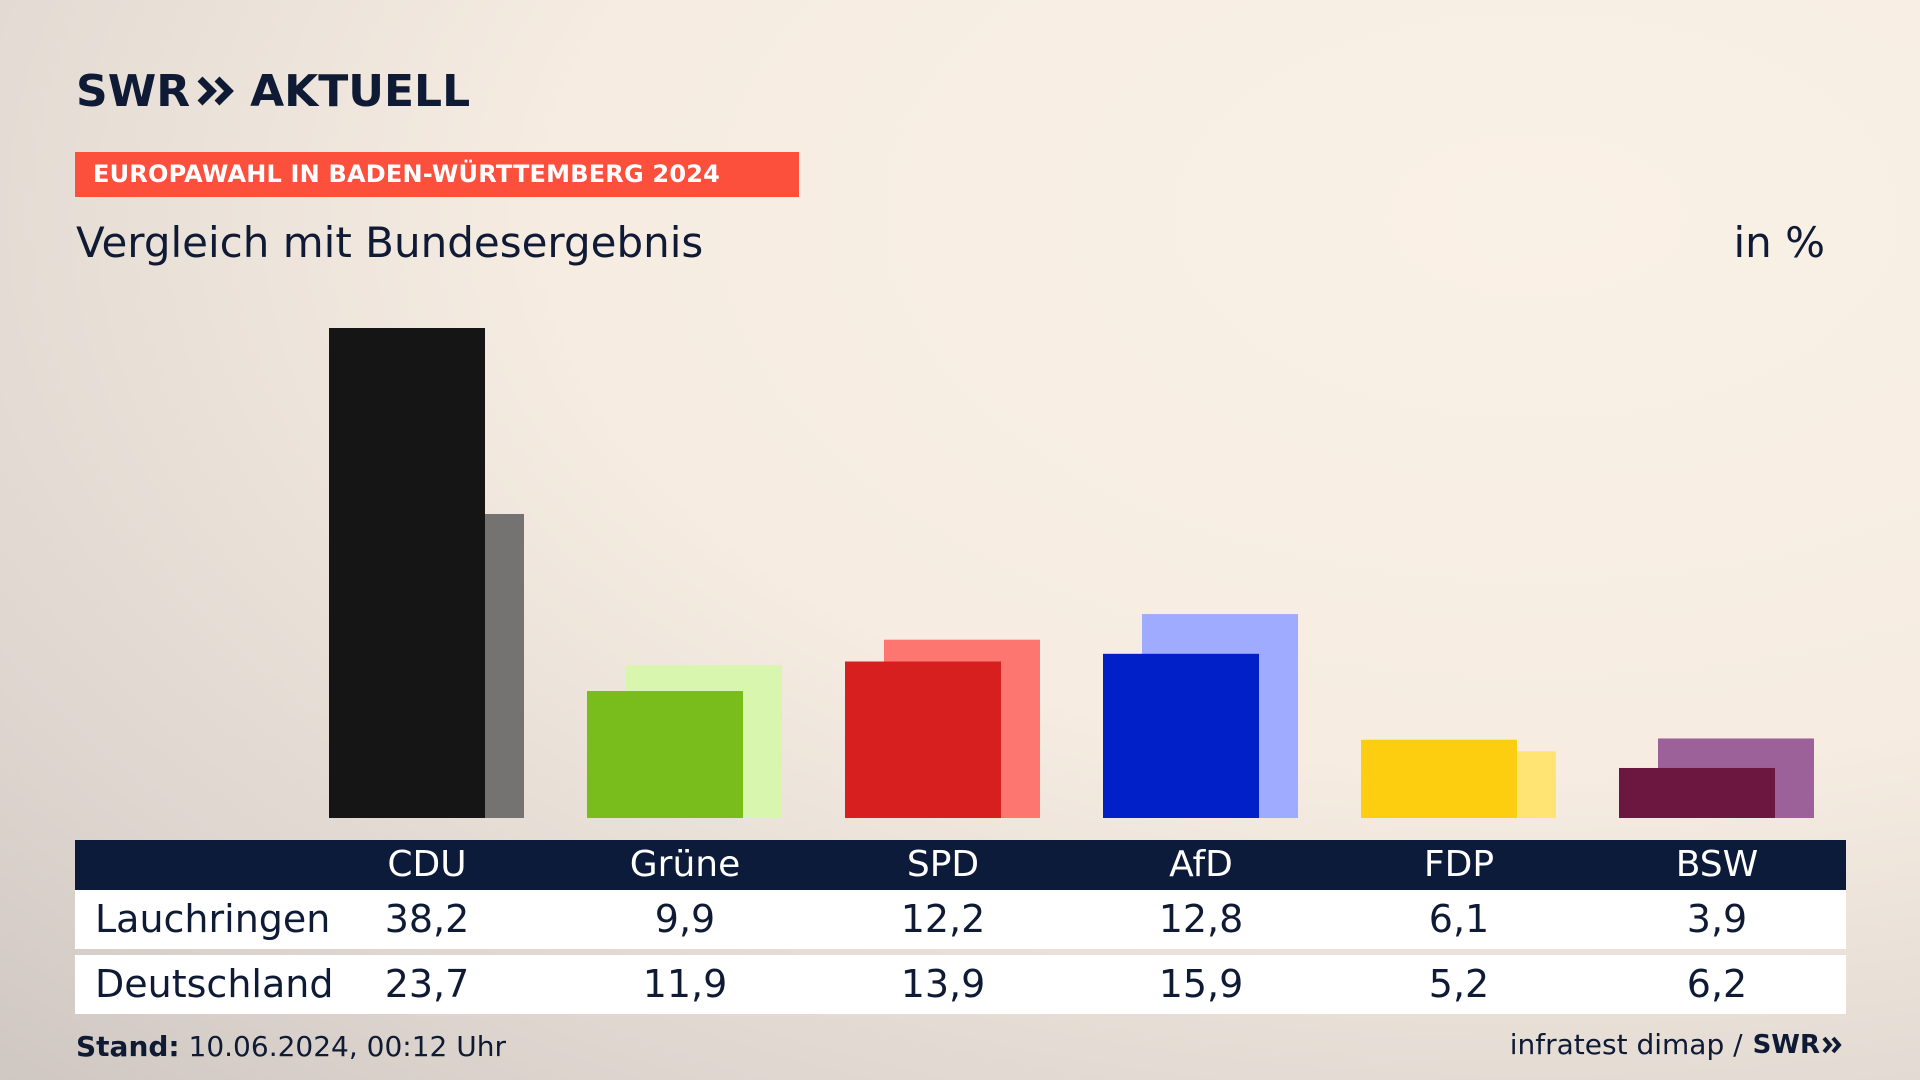  Describe the element at coordinates (427, 919) in the screenshot. I see `value-lauchringen-cdu: 38,2` at that location.